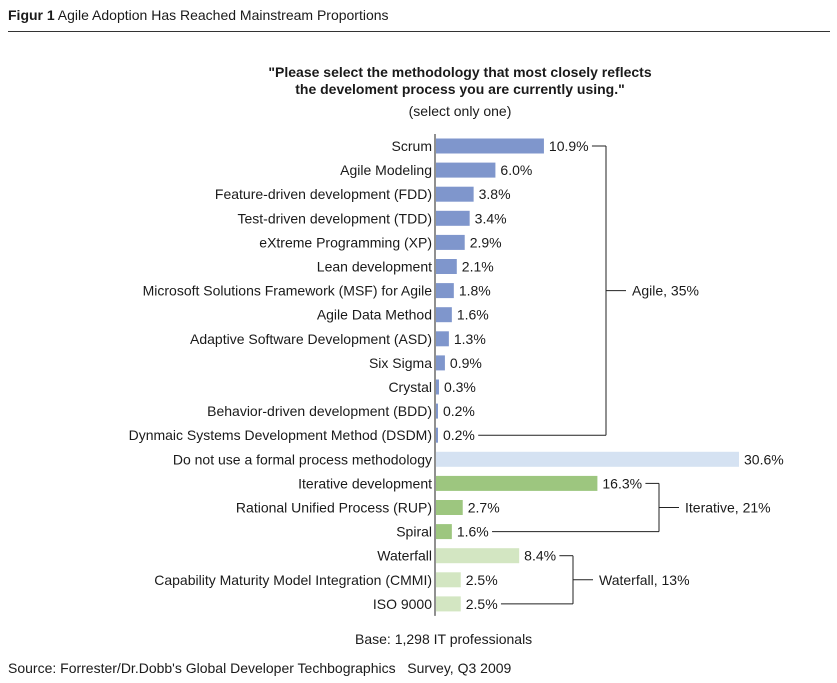  Describe the element at coordinates (444, 639) in the screenshot. I see `base-note: Base: 1,298 IT professionals` at that location.